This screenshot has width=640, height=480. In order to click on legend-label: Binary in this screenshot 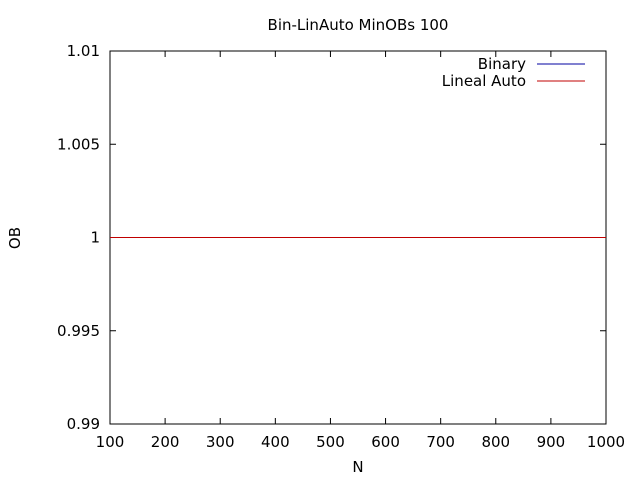, I will do `click(502, 64)`.